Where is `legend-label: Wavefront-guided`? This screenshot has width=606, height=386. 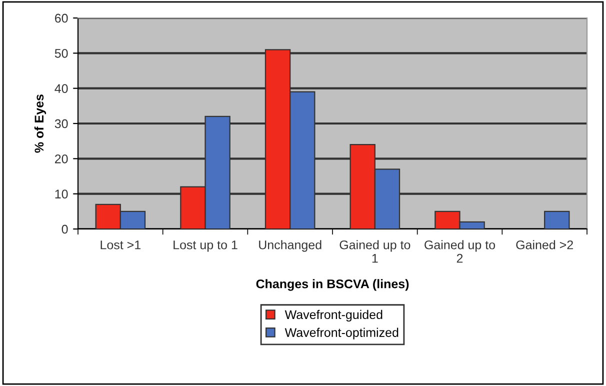 legend-label: Wavefront-guided is located at coordinates (333, 316).